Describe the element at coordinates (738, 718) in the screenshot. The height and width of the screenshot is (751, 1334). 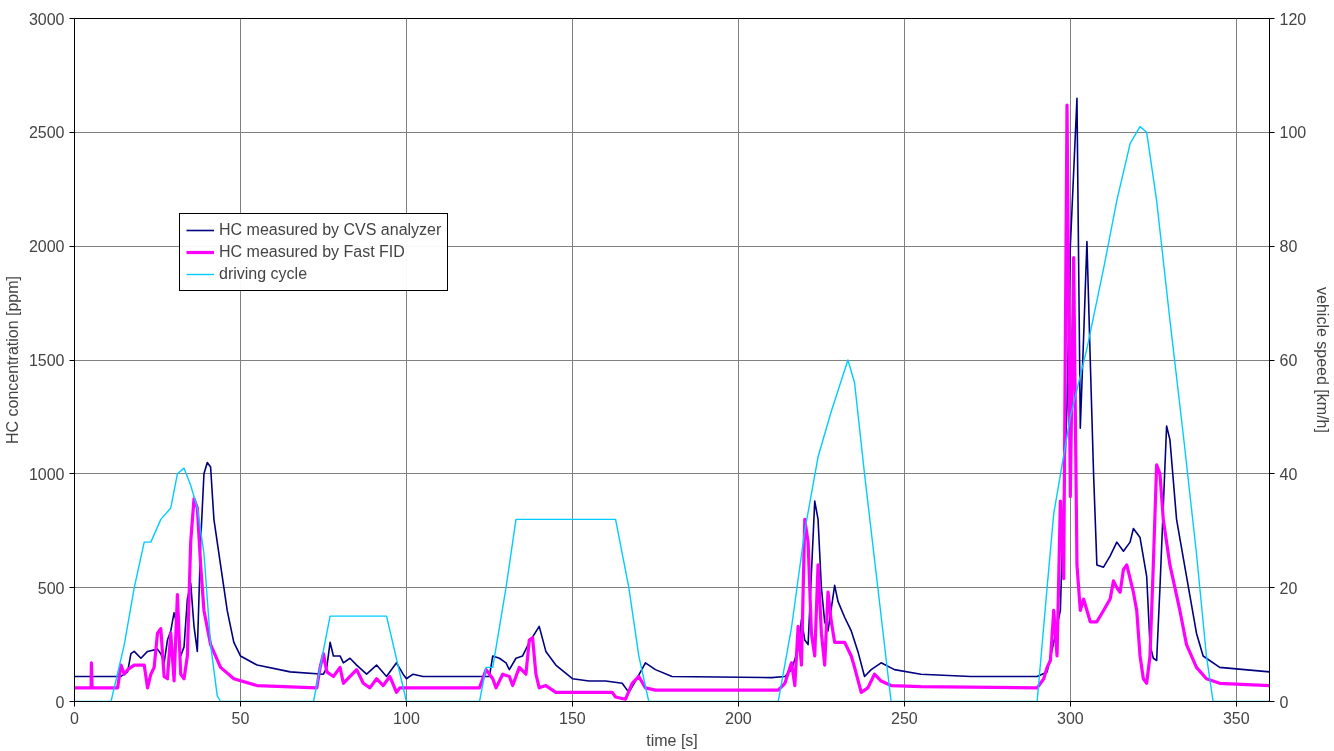
I see `x-tick-label: 200` at that location.